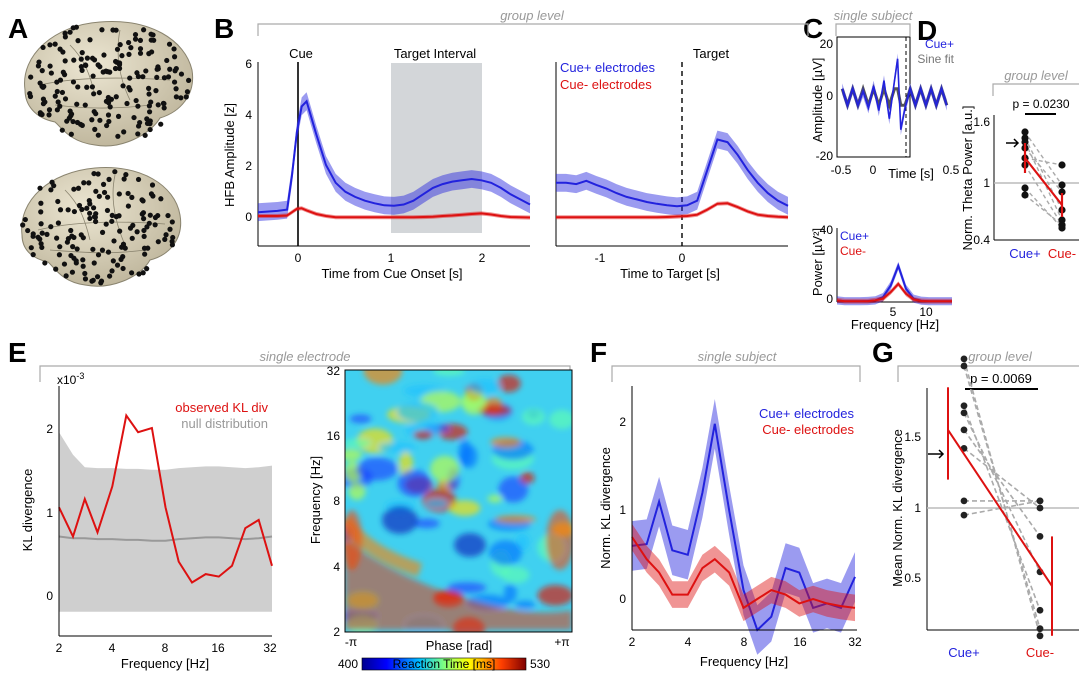 This screenshot has height=682, width=1079. What do you see at coordinates (672, 173) in the screenshot?
I see `b-right-cue-plus-line` at bounding box center [672, 173].